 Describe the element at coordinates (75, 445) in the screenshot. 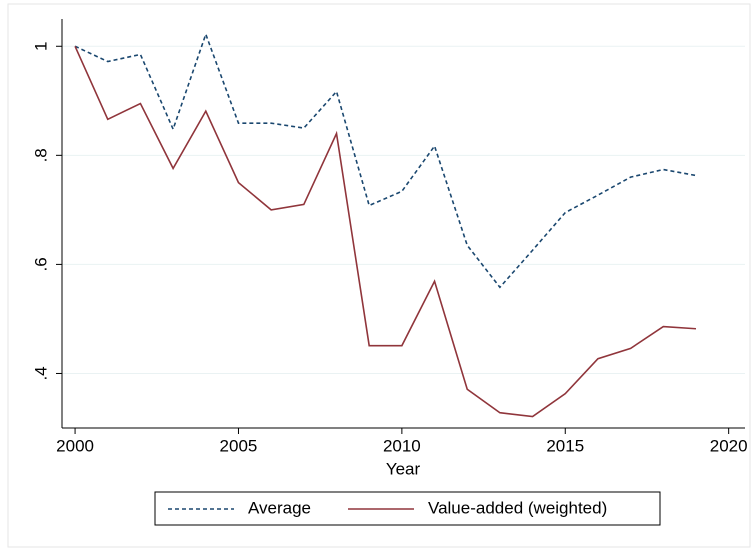

I see `x-tick-label: 2000` at that location.